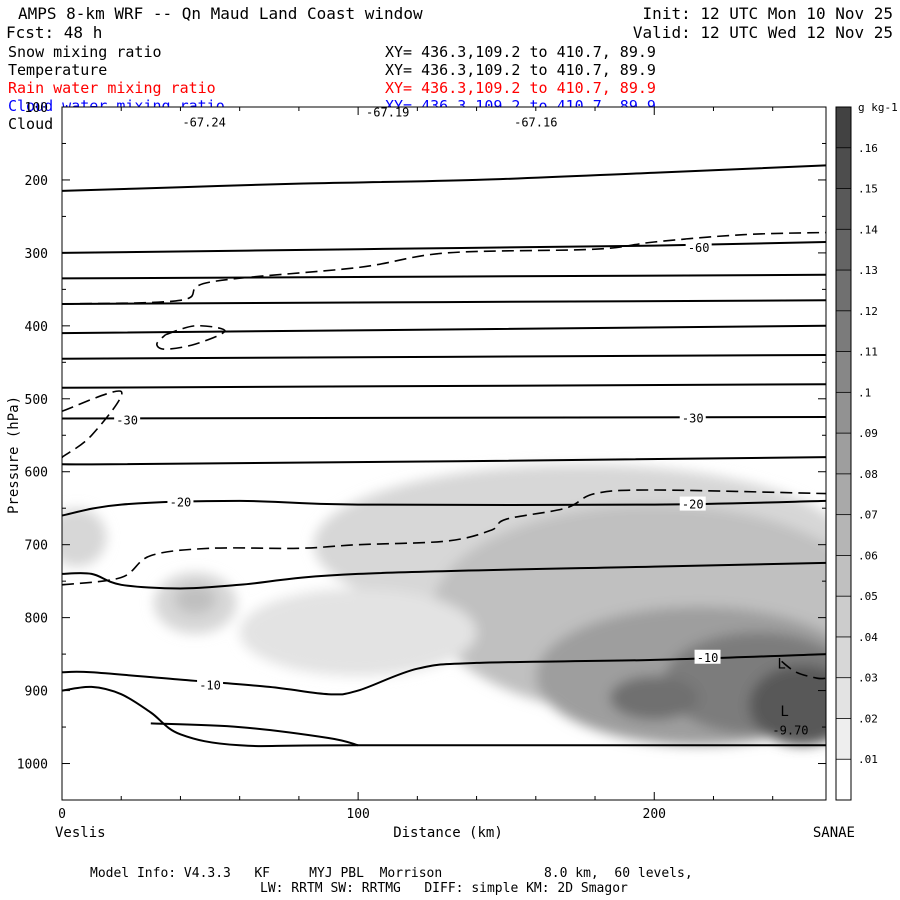 This screenshot has width=900, height=900. I want to click on y-tick-label: 1000, so click(32, 765).